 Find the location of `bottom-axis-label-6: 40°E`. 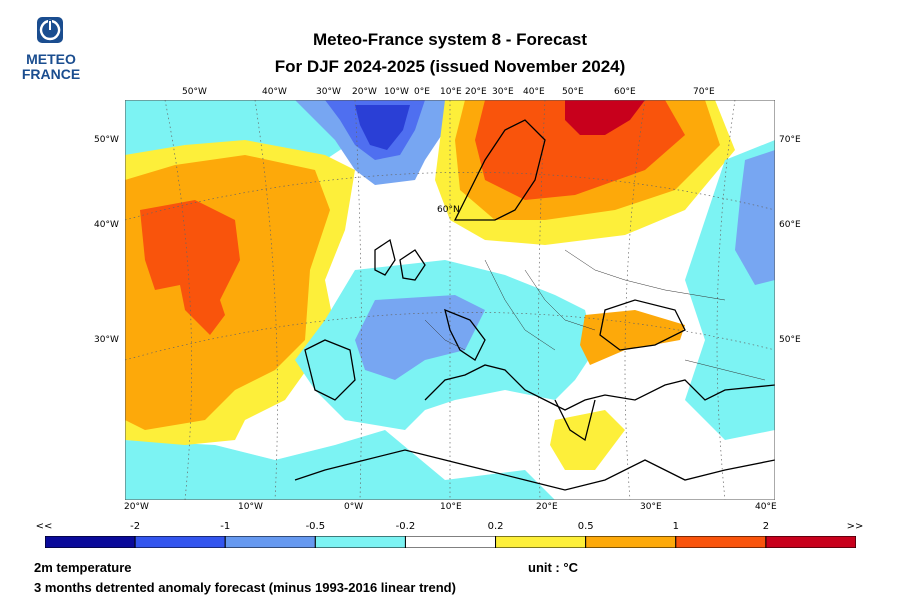

bottom-axis-label-6: 40°E is located at coordinates (766, 507).